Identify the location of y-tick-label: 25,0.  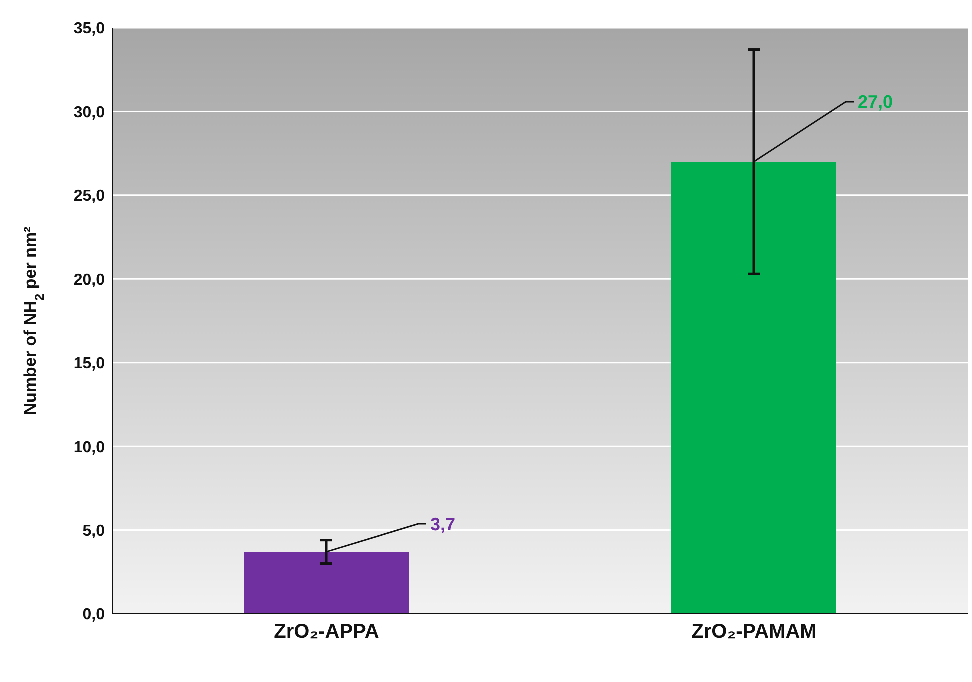
(90, 197).